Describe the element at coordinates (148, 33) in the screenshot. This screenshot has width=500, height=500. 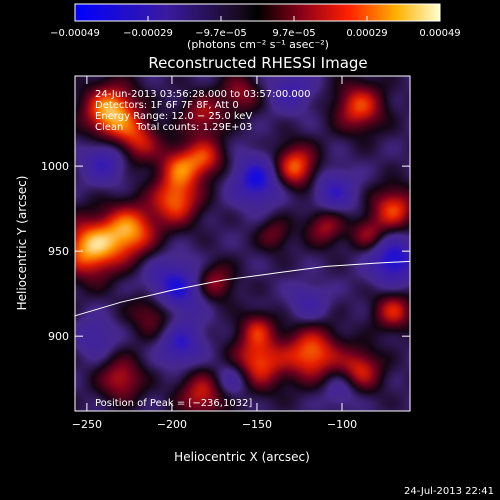
I see `colorbar-tick-label: −0.00029` at that location.